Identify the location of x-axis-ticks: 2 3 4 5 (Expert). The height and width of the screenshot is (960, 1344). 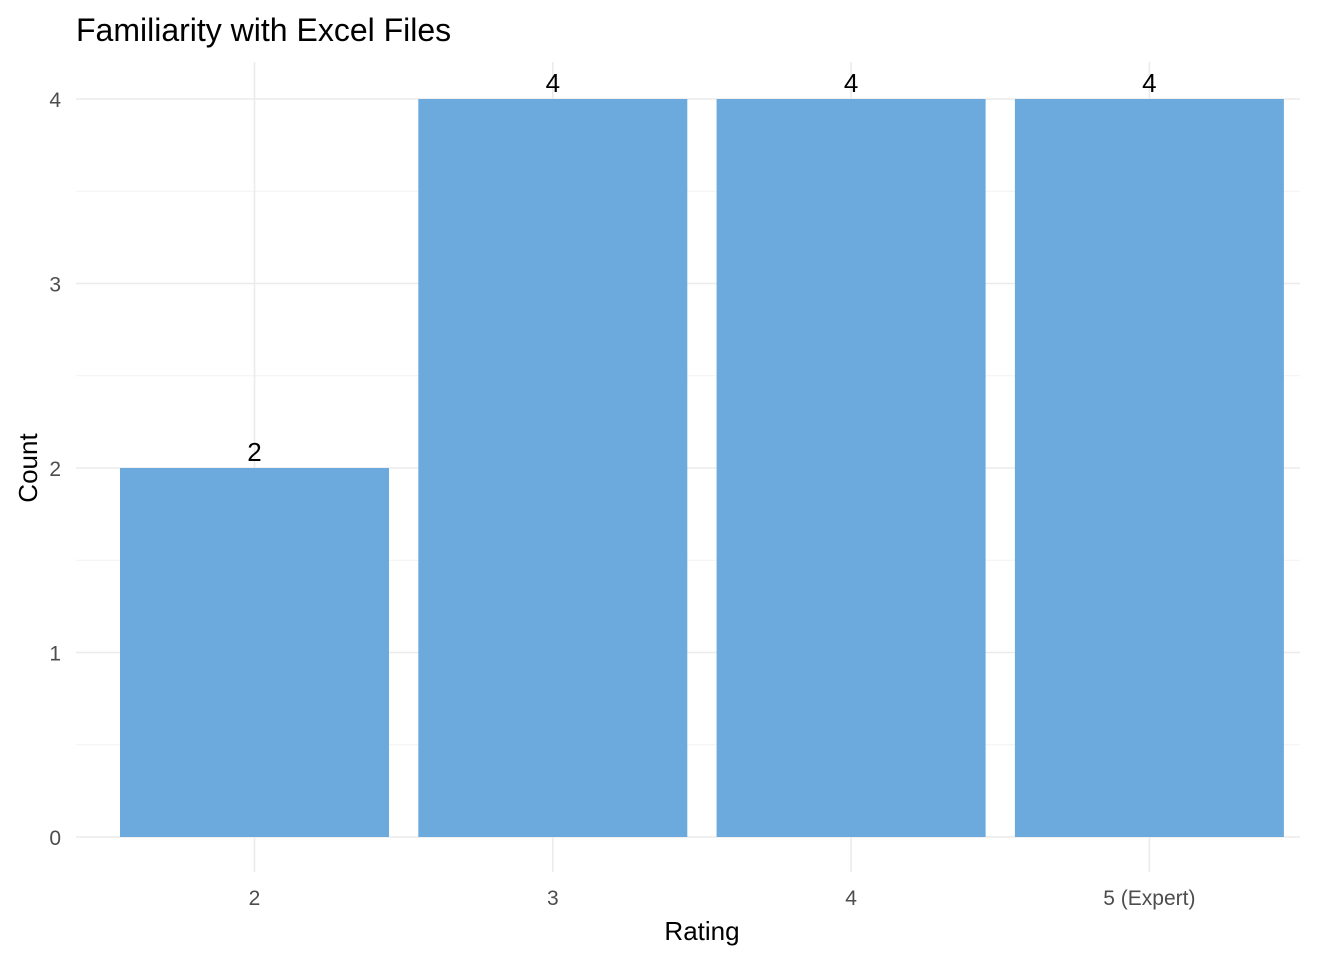
(722, 898).